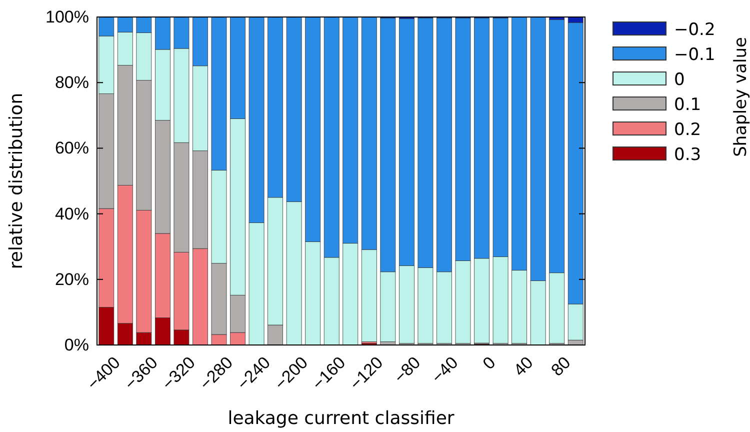 This screenshot has height=432, width=750. What do you see at coordinates (489, 363) in the screenshot?
I see `x-tick-label: 0` at bounding box center [489, 363].